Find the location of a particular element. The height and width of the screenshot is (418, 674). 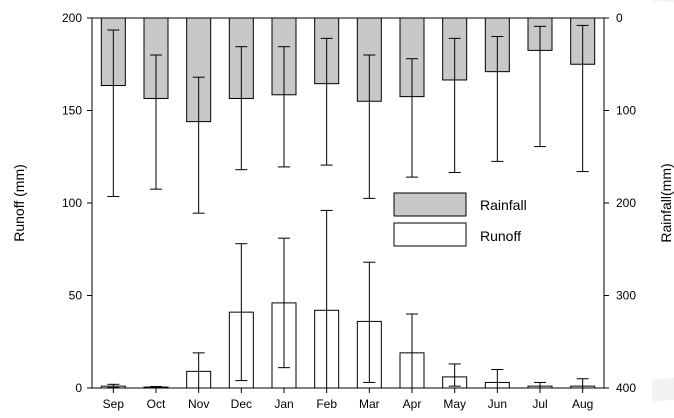

right-tick-label-100: 100 is located at coordinates (626, 111).